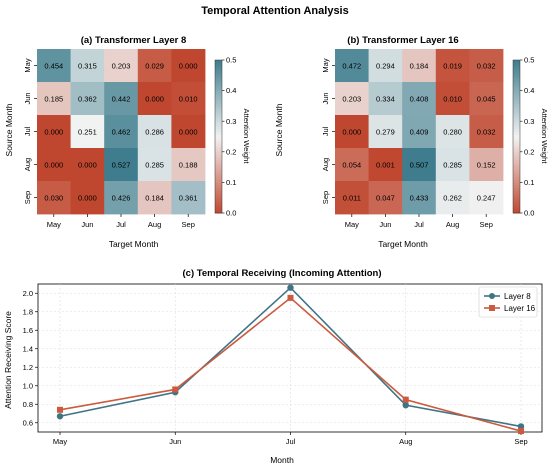 Image resolution: width=550 pixels, height=472 pixels. Describe the element at coordinates (325, 164) in the screenshot. I see `y-tick-label: Aug` at that location.